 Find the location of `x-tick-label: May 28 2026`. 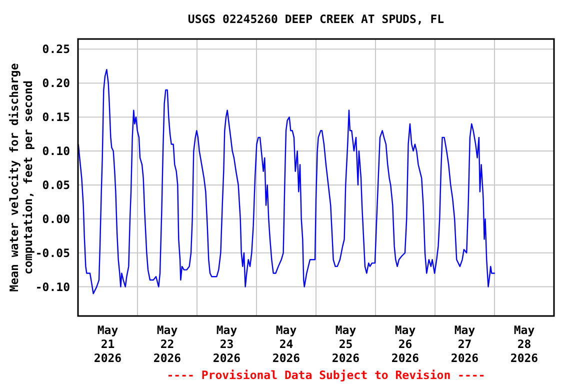

x-tick-label: May 28 2026 is located at coordinates (524, 344).